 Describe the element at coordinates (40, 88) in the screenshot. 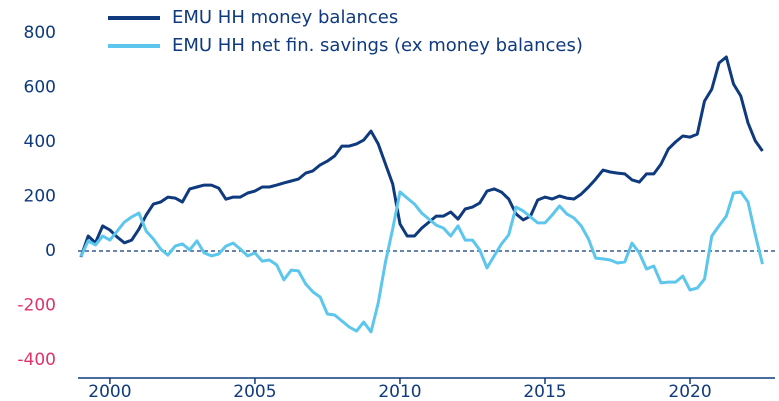

I see `y-tick-label: 600` at that location.